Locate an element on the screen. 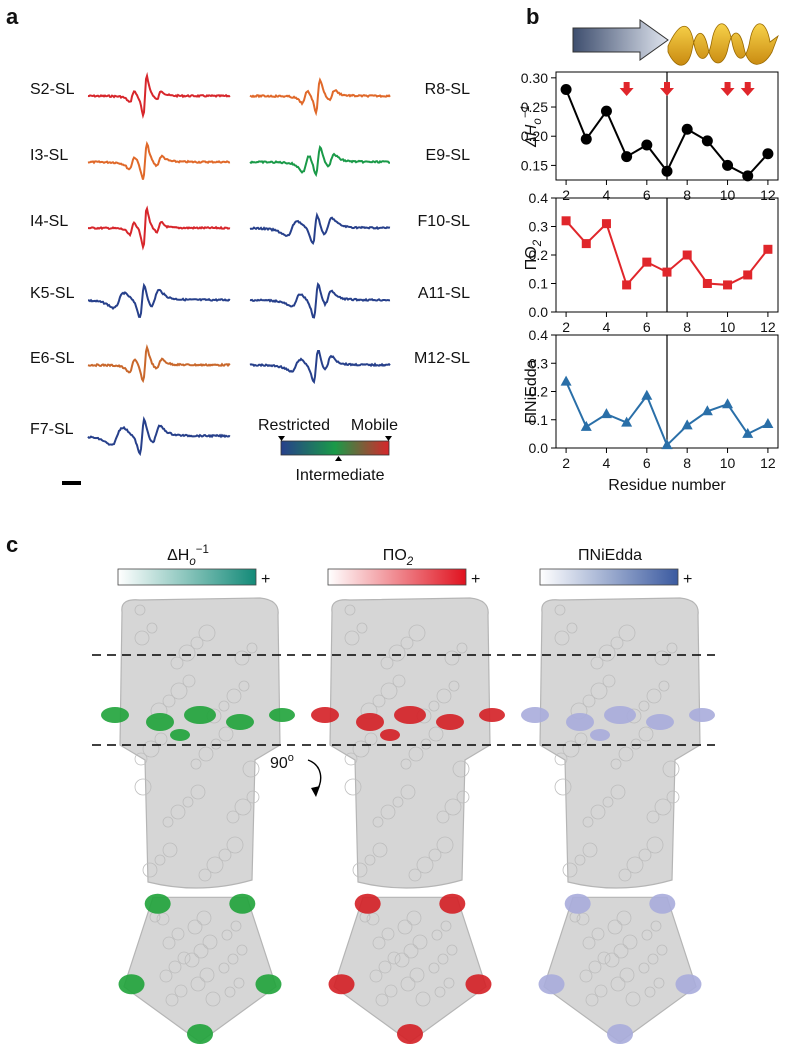 The width and height of the screenshot is (788, 1045). rotation-sup: o is located at coordinates (291, 758).